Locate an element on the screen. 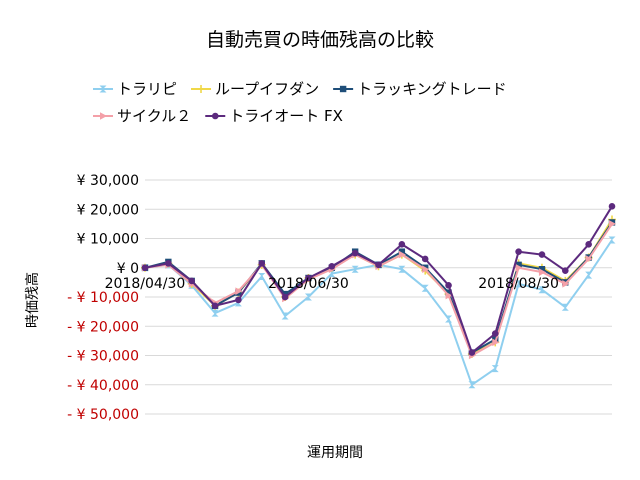  legend-item: トラッキングトレード is located at coordinates (420, 89).